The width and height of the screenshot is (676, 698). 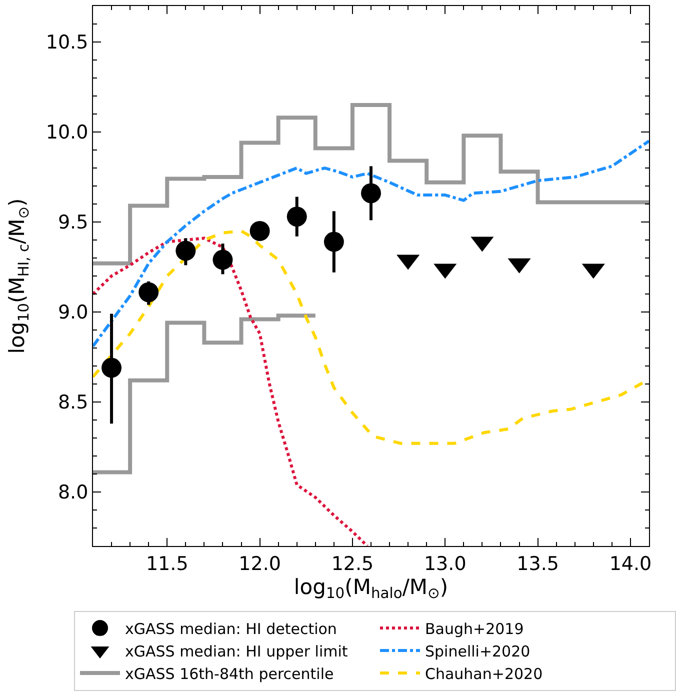 What do you see at coordinates (229, 673) in the screenshot?
I see `legend-label: xGASS 16th-84th percentile` at bounding box center [229, 673].